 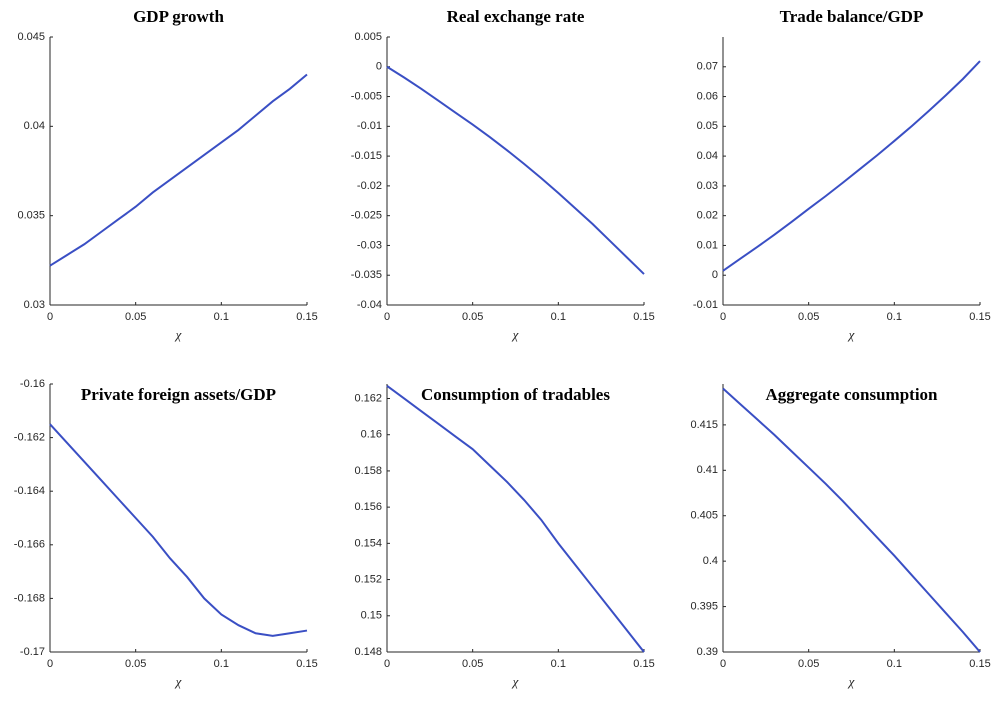 I want to click on y-tick-label: 0.05, so click(x=707, y=126).